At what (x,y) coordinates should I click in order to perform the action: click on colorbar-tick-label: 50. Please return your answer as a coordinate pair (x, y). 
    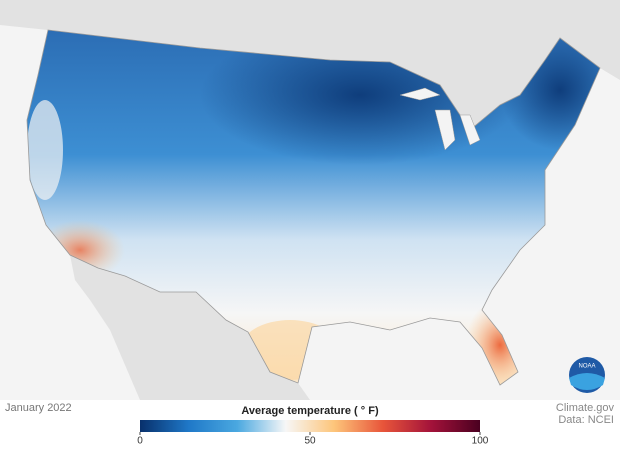
    Looking at the image, I should click on (310, 441).